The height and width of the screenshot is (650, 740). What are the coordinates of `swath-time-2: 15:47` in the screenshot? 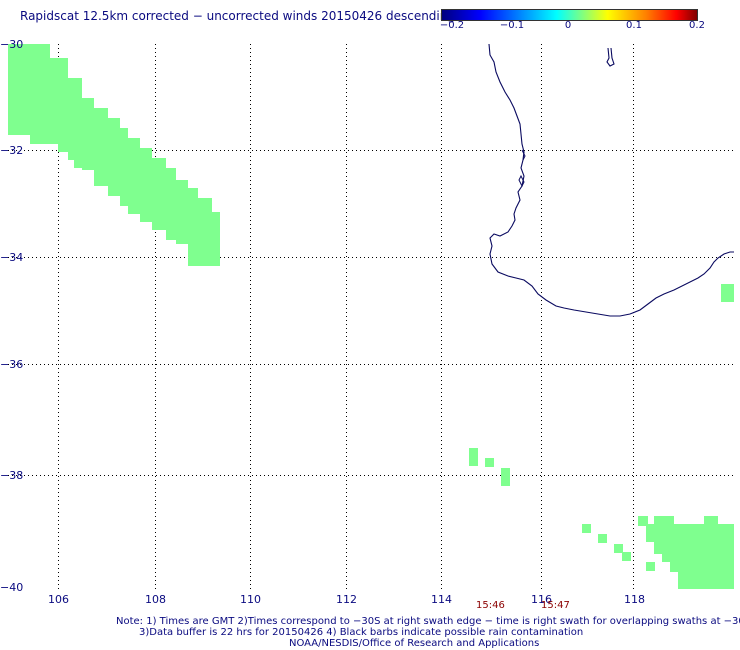 It's located at (555, 605).